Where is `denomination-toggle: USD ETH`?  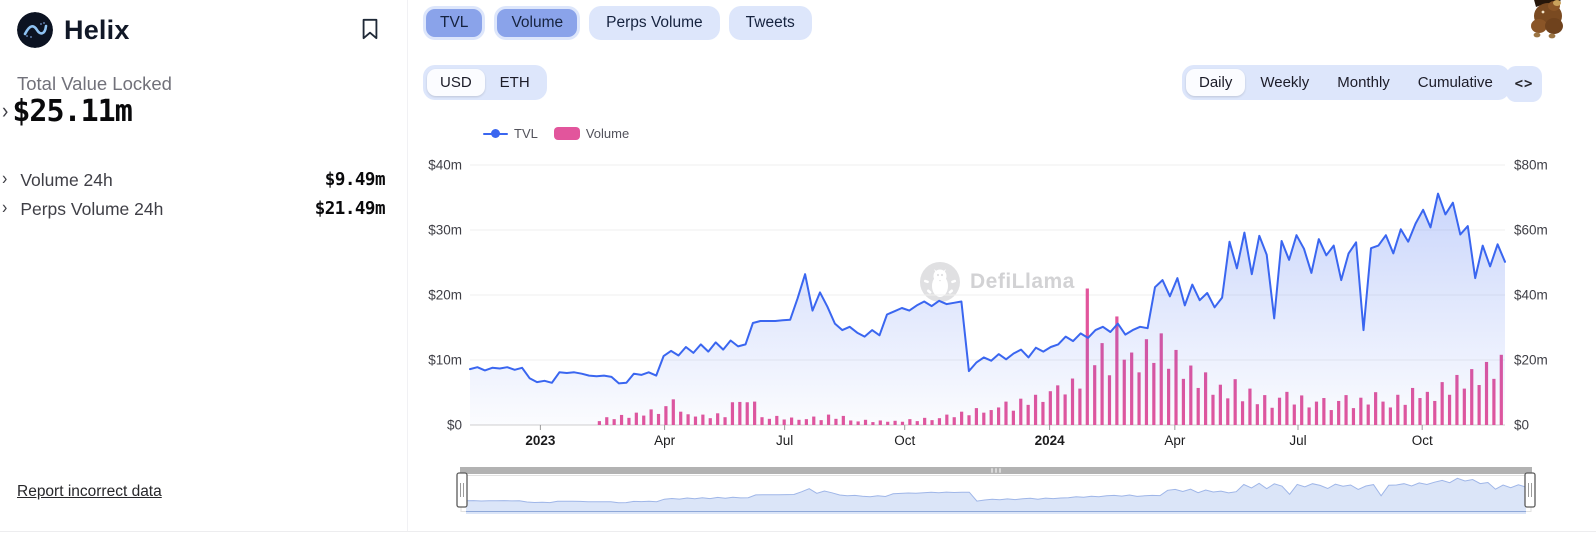 denomination-toggle: USD ETH is located at coordinates (485, 82).